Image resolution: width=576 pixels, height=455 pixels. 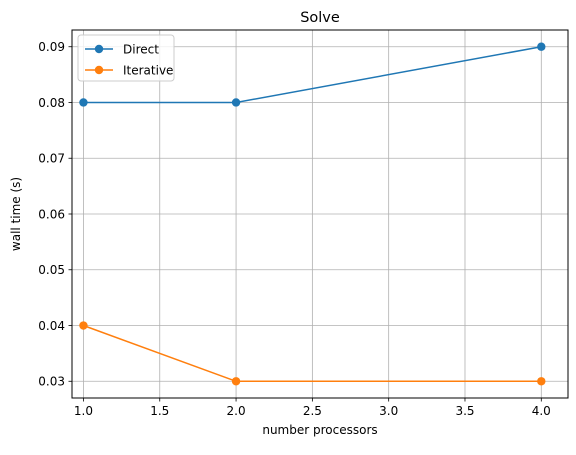 What do you see at coordinates (16, 214) in the screenshot?
I see `y-axis-label: wall time (s)` at bounding box center [16, 214].